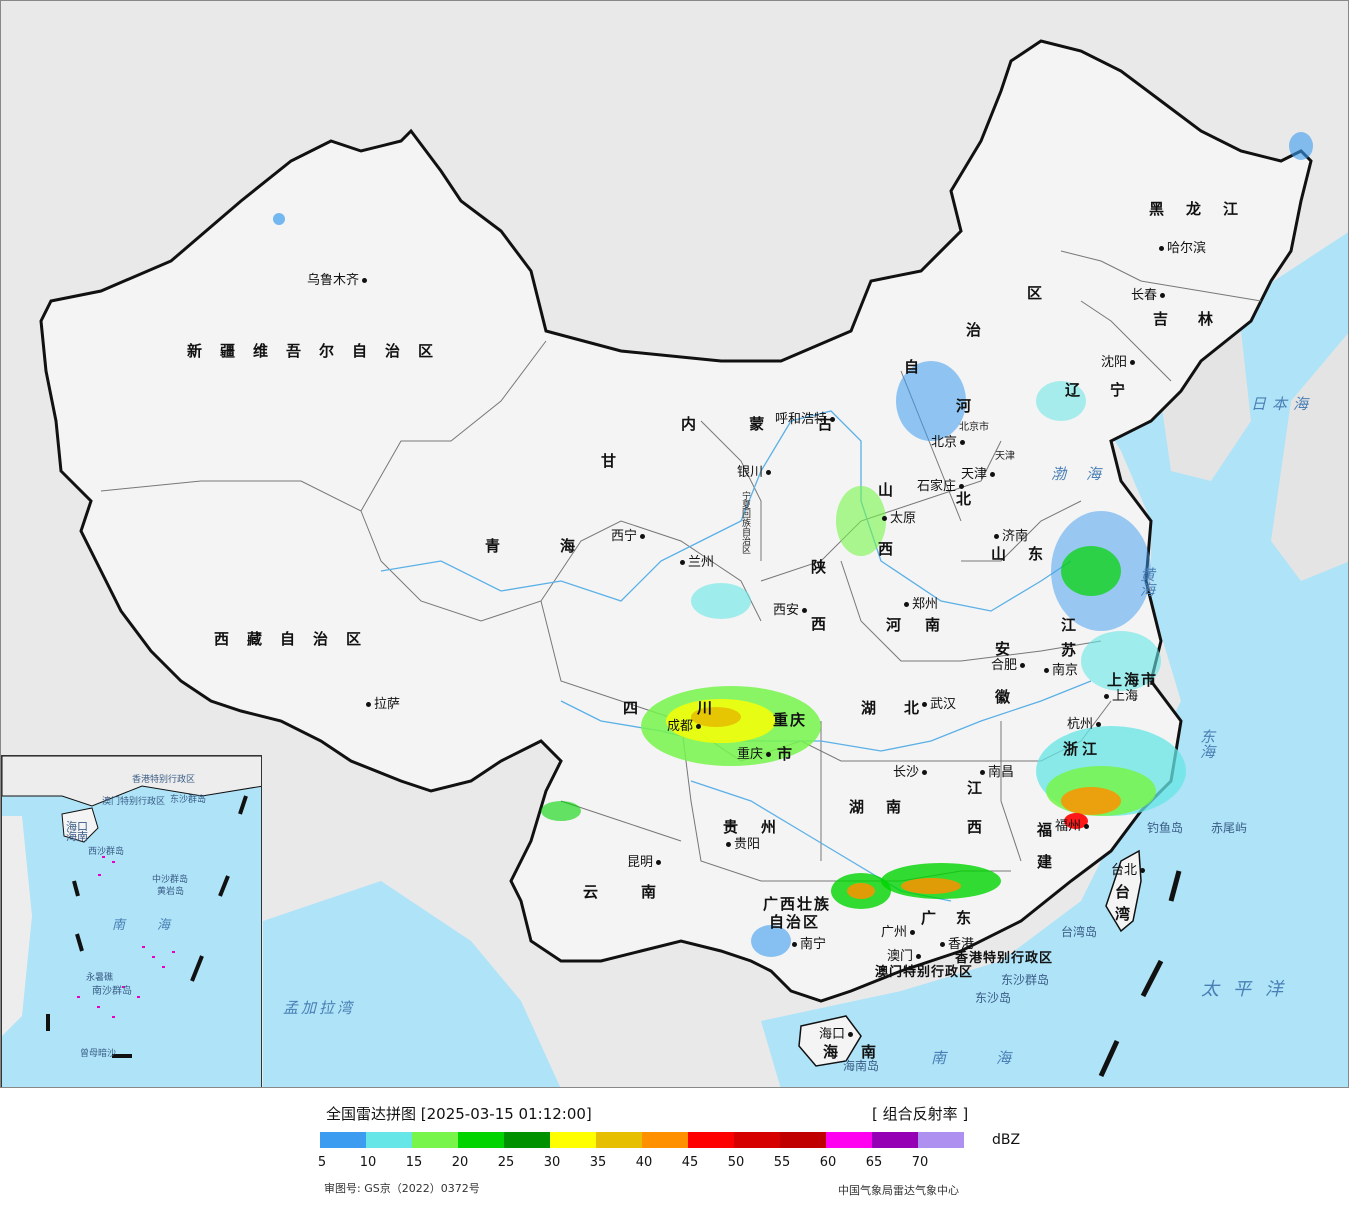 Image resolution: width=1349 pixels, height=1208 pixels. I want to click on province-taiwan-tai: 台, so click(1132, 892).